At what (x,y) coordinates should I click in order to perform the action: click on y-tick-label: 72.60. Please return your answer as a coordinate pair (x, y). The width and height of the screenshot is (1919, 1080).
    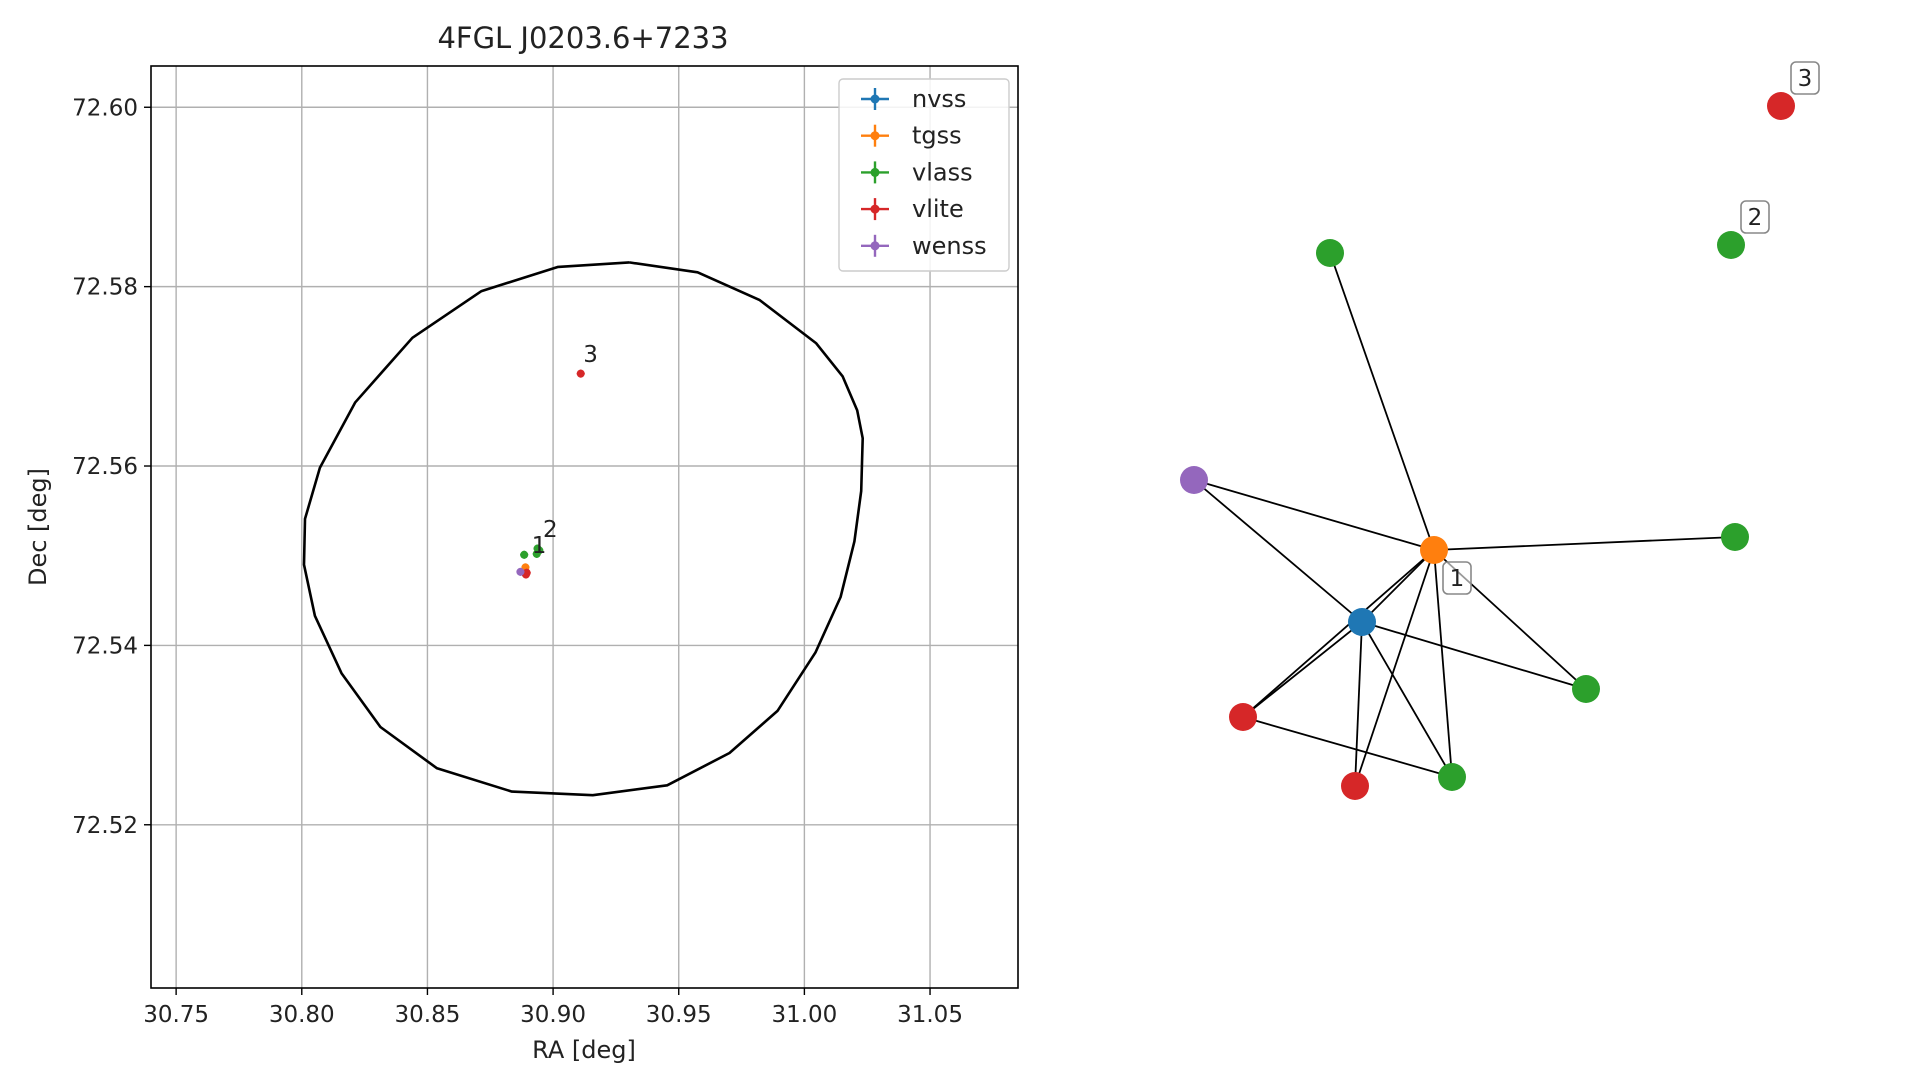
    Looking at the image, I should click on (105, 108).